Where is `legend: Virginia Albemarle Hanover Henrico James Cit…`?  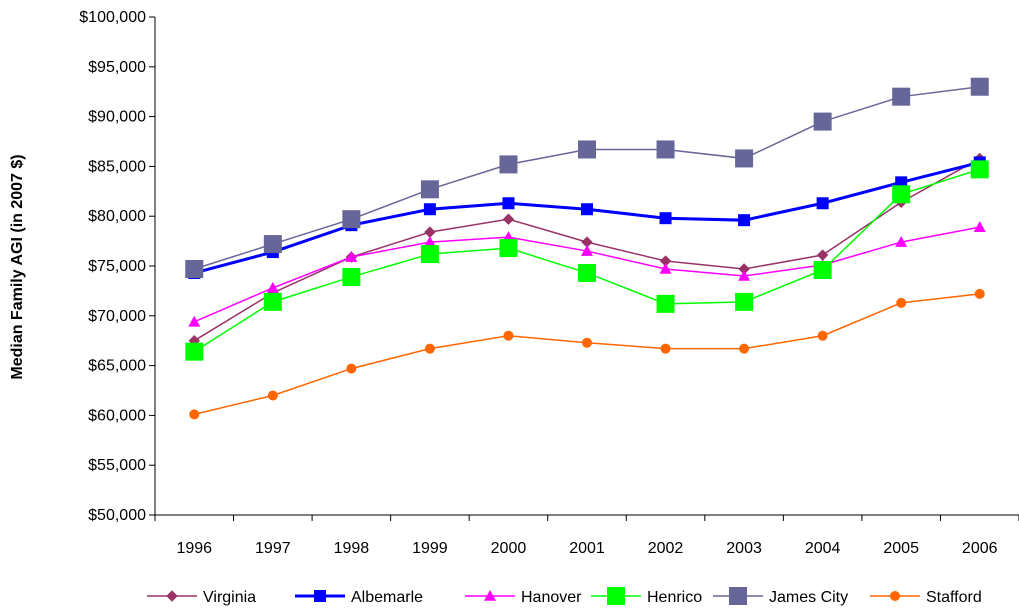
legend: Virginia Albemarle Hanover Henrico James Cit… is located at coordinates (564, 596).